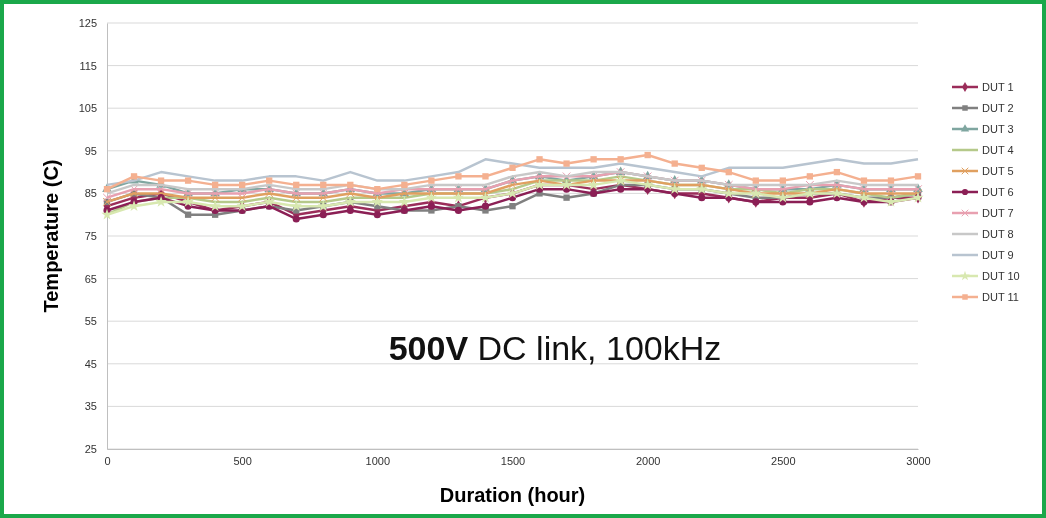 Image resolution: width=1046 pixels, height=518 pixels. Describe the element at coordinates (918, 460) in the screenshot. I see `x-tick-label: 3000` at that location.